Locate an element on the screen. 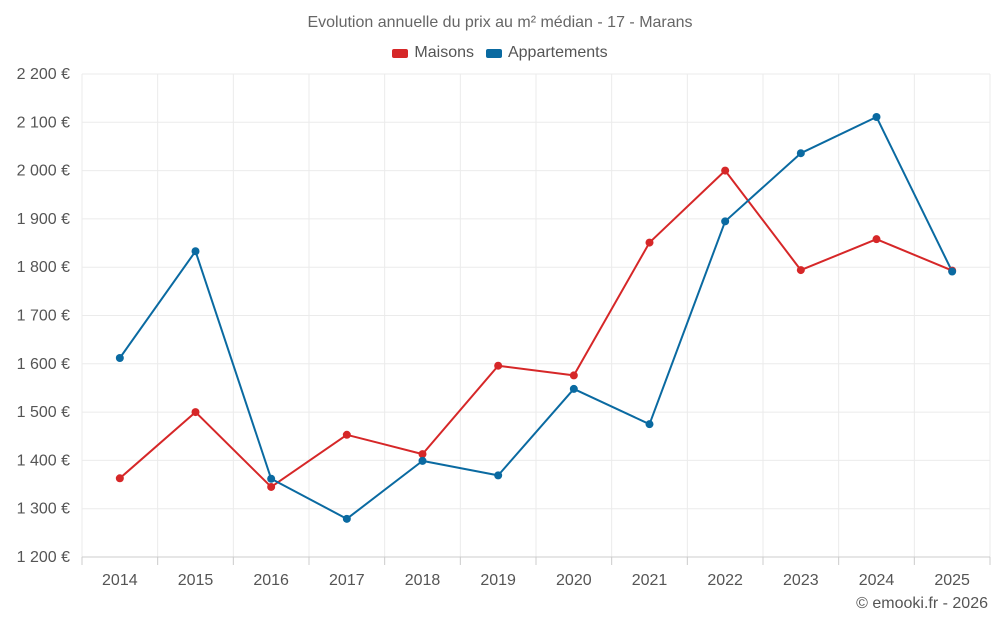 The image size is (1000, 625). x-tick-label: 2020 is located at coordinates (574, 580).